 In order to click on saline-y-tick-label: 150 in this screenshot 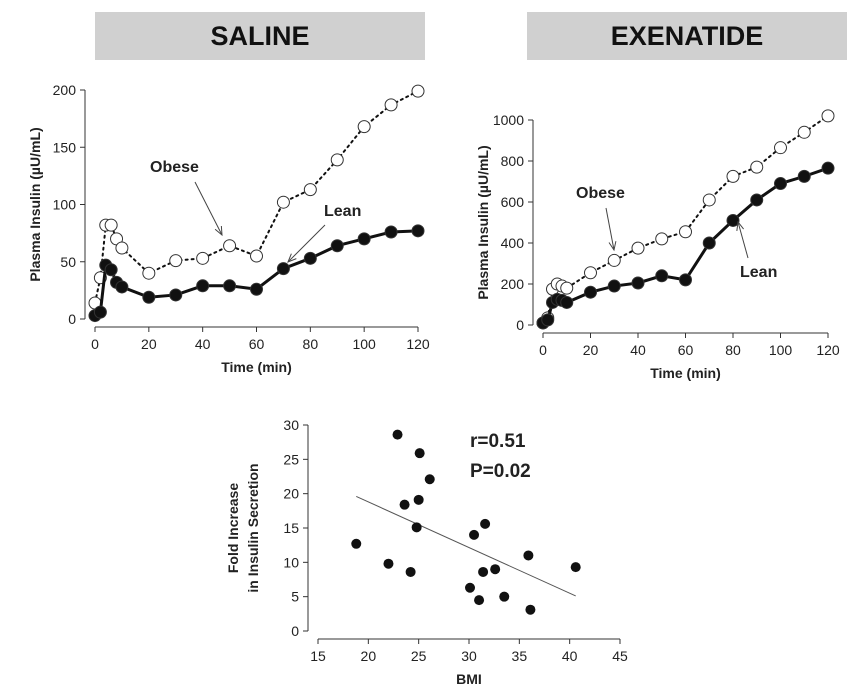, I will do `click(65, 147)`.